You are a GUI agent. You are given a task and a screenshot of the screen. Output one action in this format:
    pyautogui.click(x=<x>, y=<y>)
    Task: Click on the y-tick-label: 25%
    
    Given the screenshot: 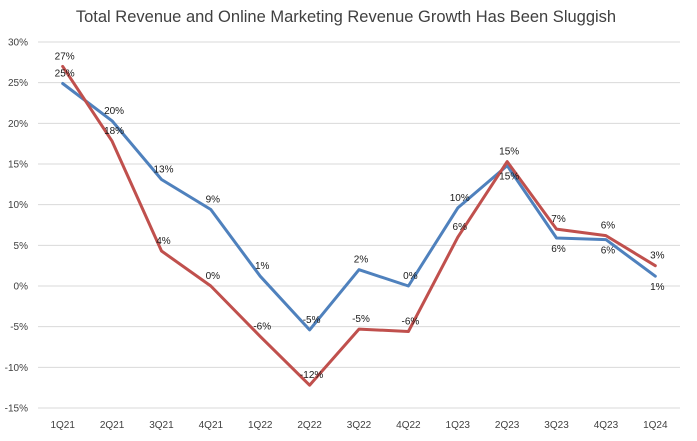 What is the action you would take?
    pyautogui.click(x=18, y=83)
    